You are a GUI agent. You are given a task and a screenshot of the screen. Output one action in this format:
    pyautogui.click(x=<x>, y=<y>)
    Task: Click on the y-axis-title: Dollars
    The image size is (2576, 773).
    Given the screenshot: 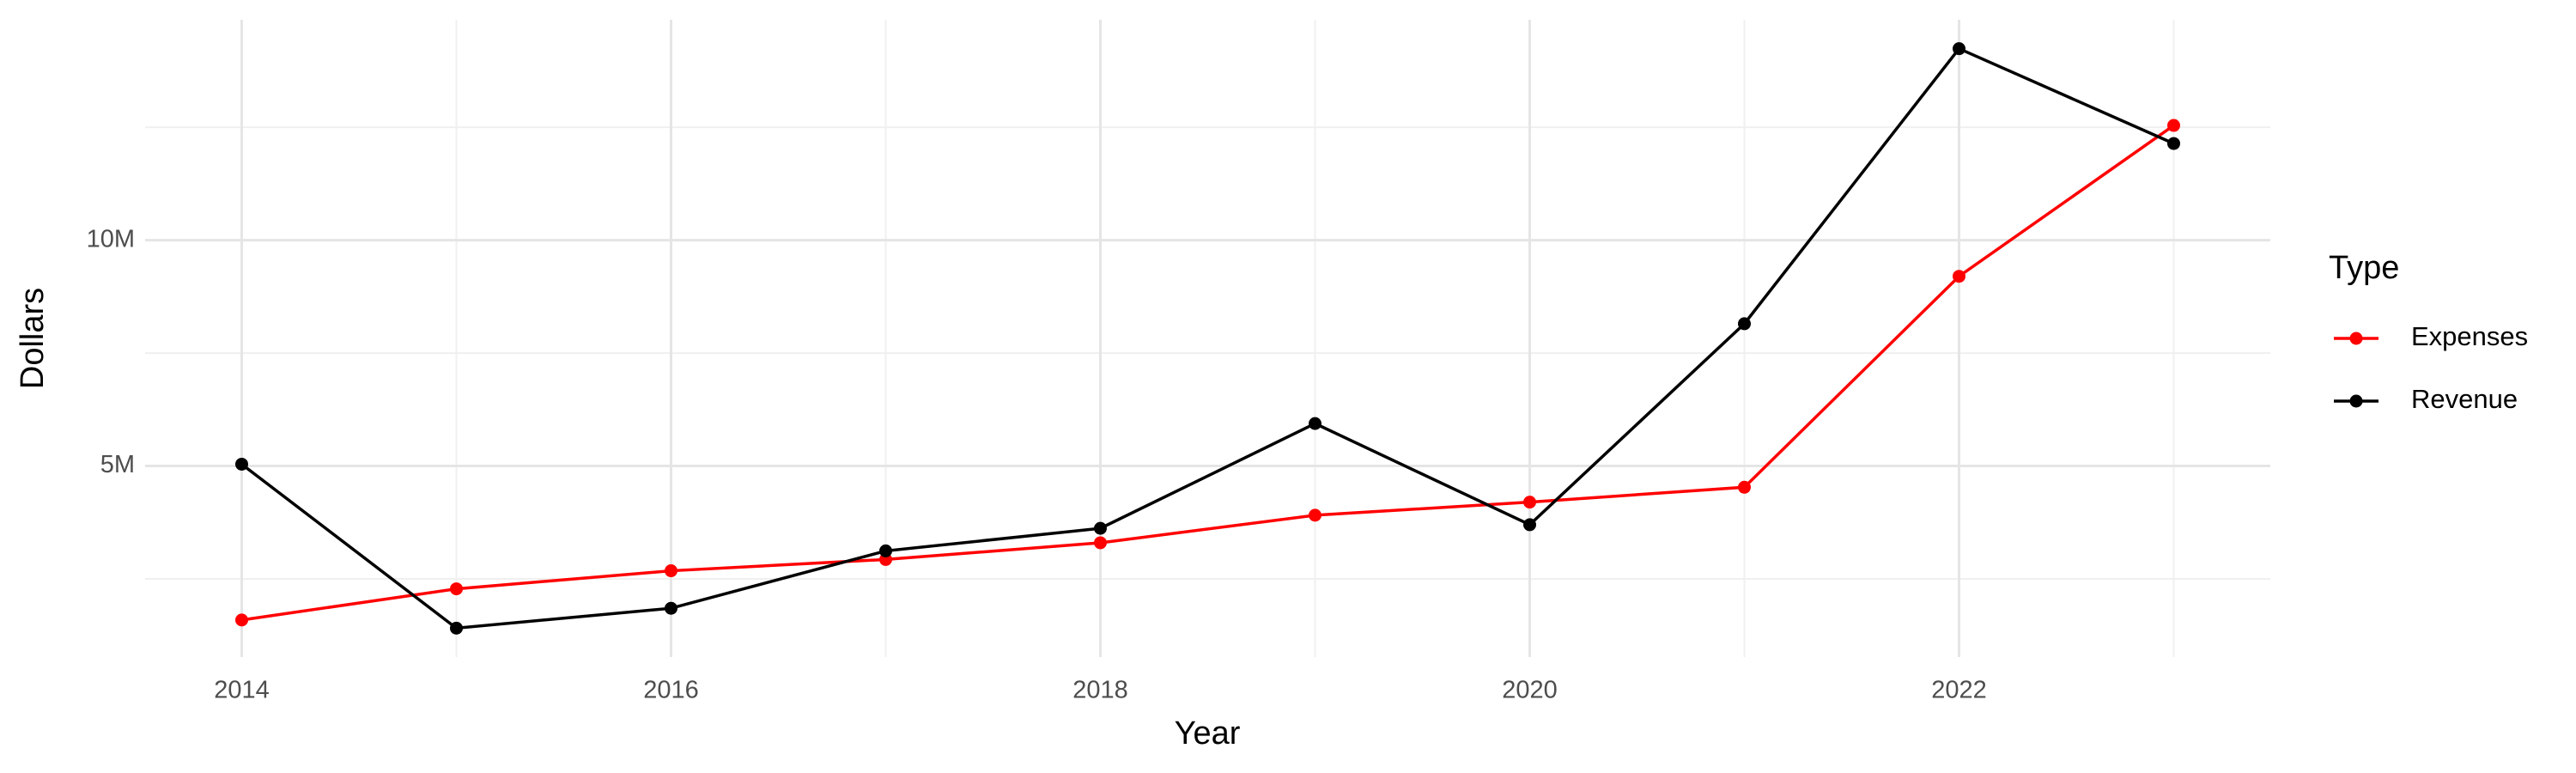 What is the action you would take?
    pyautogui.click(x=33, y=338)
    